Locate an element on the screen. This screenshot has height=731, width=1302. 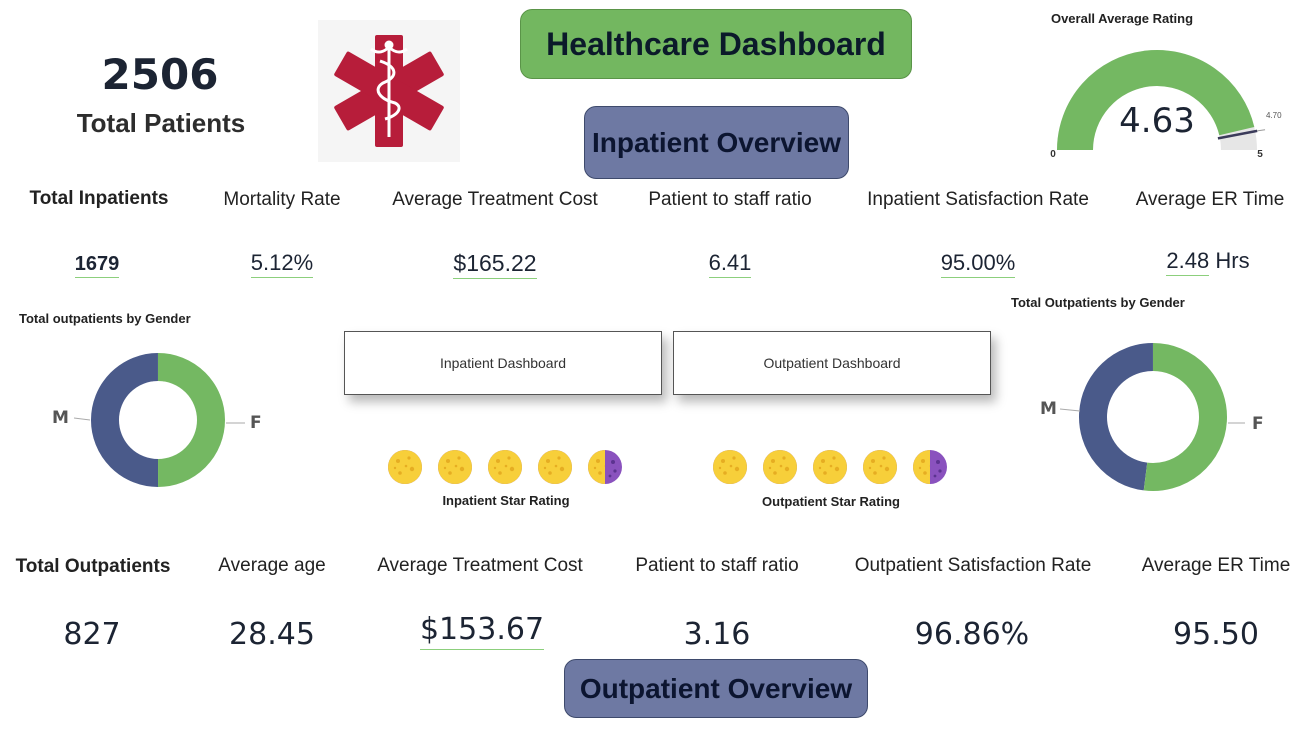
kpi-label-outpatient-satisfaction: Outpatient Satisfaction Rate is located at coordinates (973, 565).